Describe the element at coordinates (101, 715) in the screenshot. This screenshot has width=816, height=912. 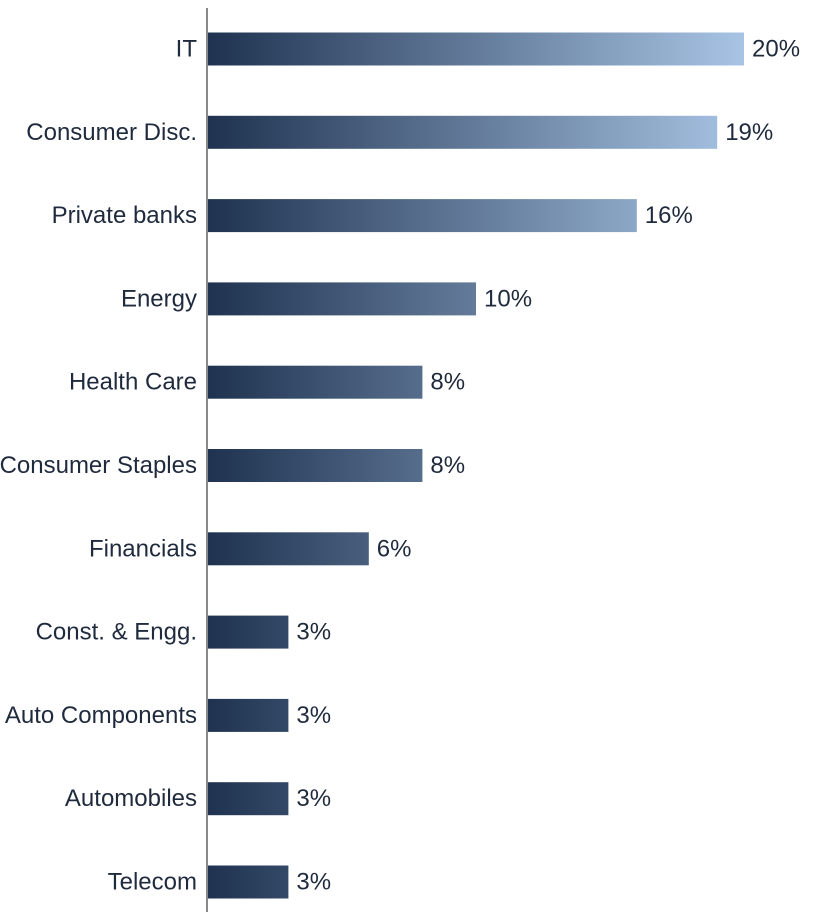
I see `category-label-auto-components: Auto Components` at that location.